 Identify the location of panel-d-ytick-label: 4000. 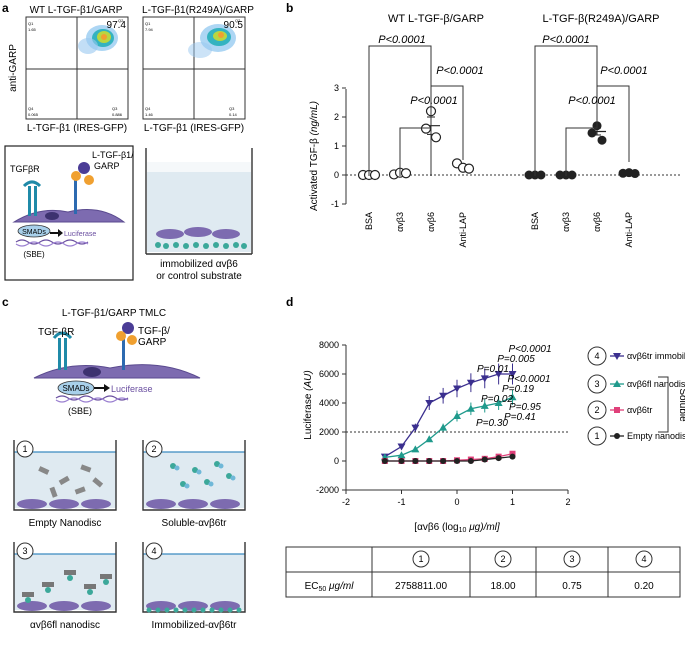
(329, 403).